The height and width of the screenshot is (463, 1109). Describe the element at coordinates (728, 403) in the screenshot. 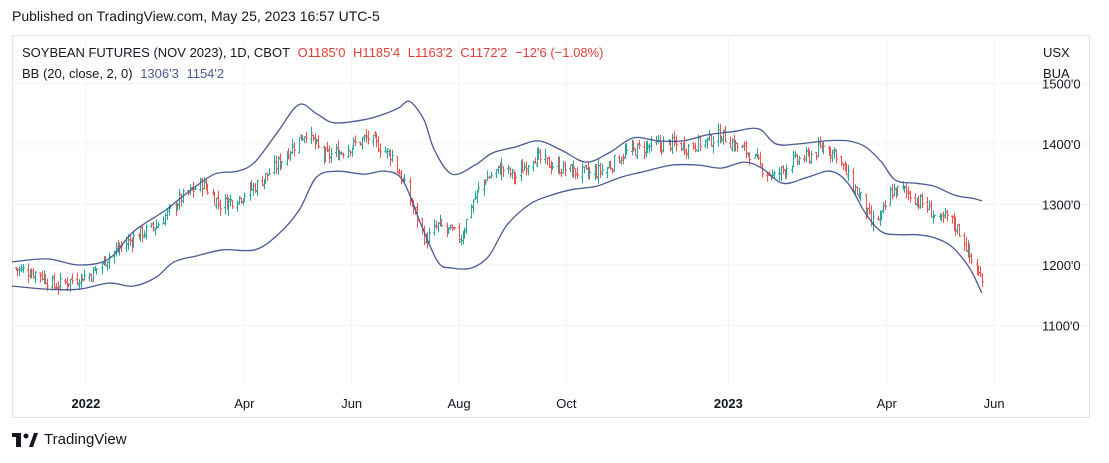

I see `x-tick-label: 2023` at that location.